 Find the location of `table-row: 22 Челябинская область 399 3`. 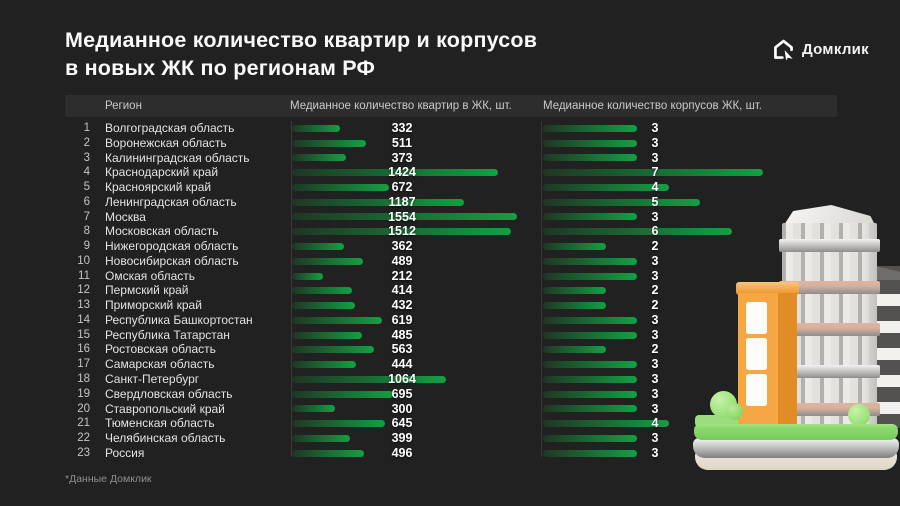

table-row: 22 Челябинская область 399 3 is located at coordinates (450, 438).